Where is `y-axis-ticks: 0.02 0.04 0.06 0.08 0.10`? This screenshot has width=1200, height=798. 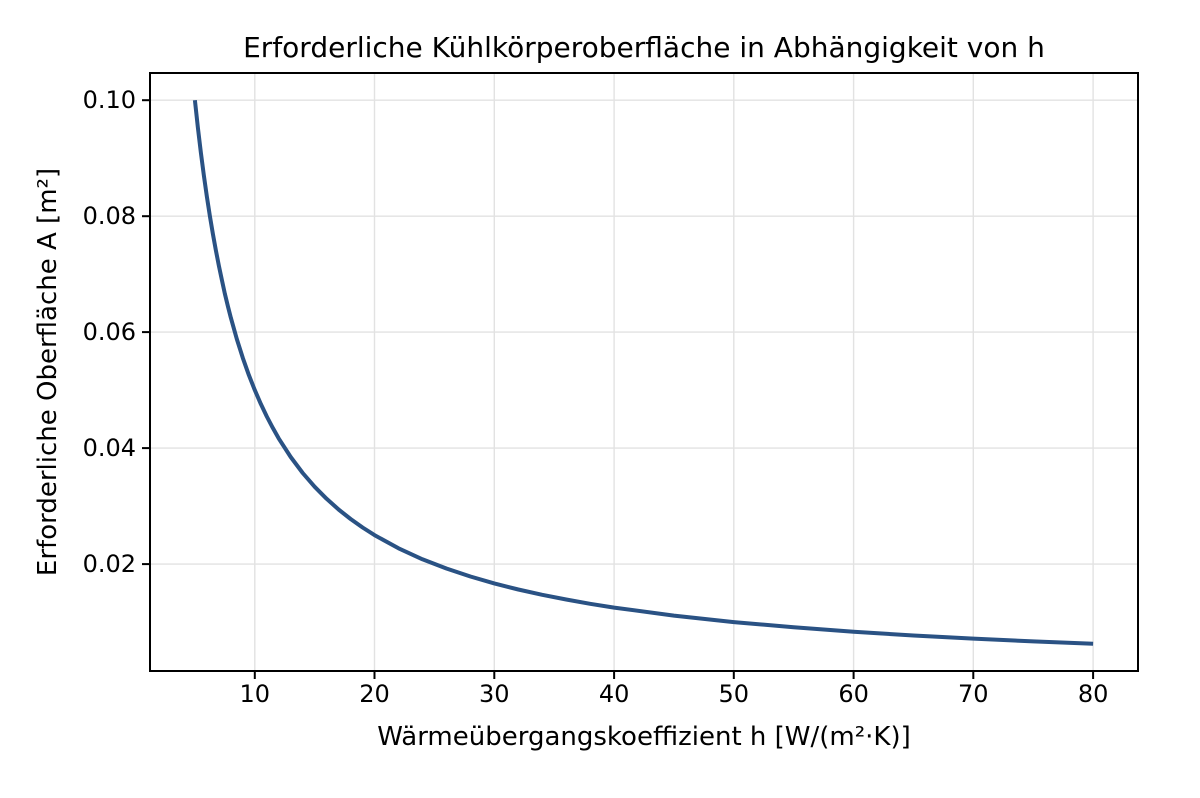
y-axis-ticks: 0.02 0.04 0.06 0.08 0.10 is located at coordinates (116, 332).